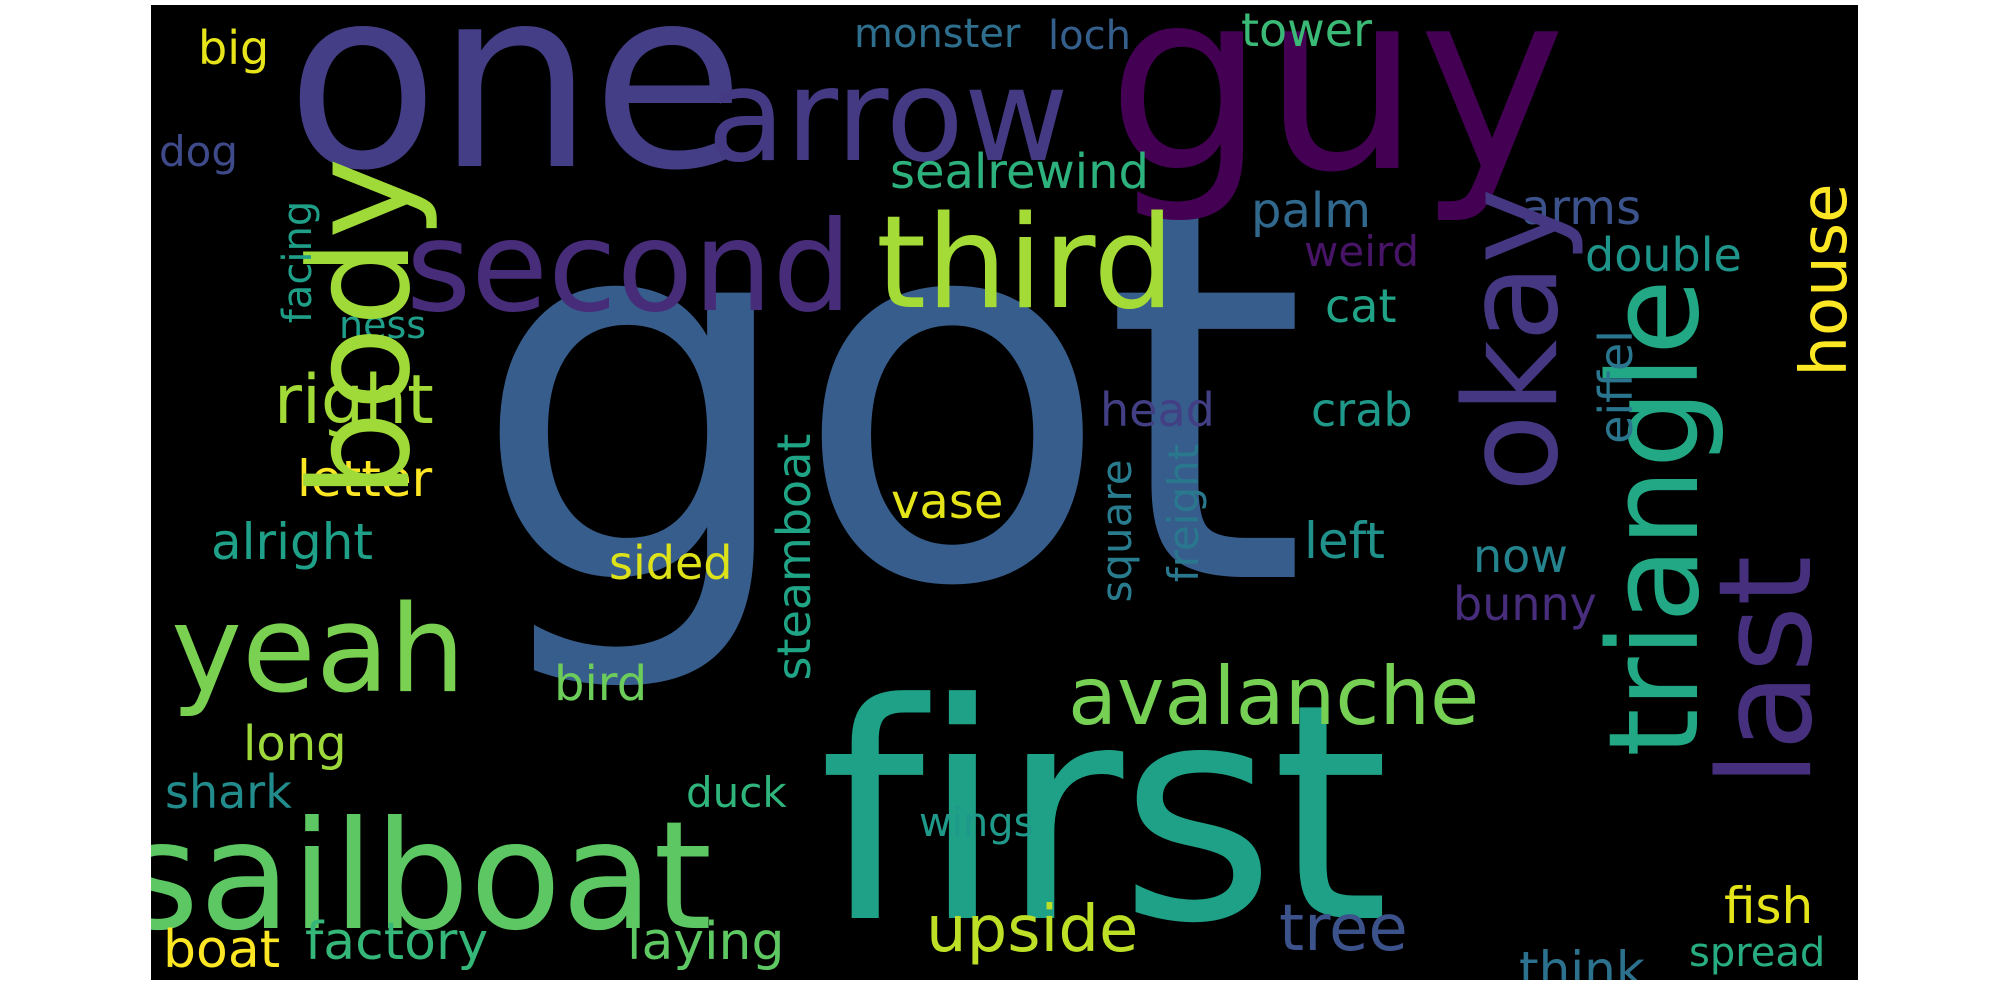 The height and width of the screenshot is (1000, 2000). I want to click on word-facing: facing, so click(298, 262).